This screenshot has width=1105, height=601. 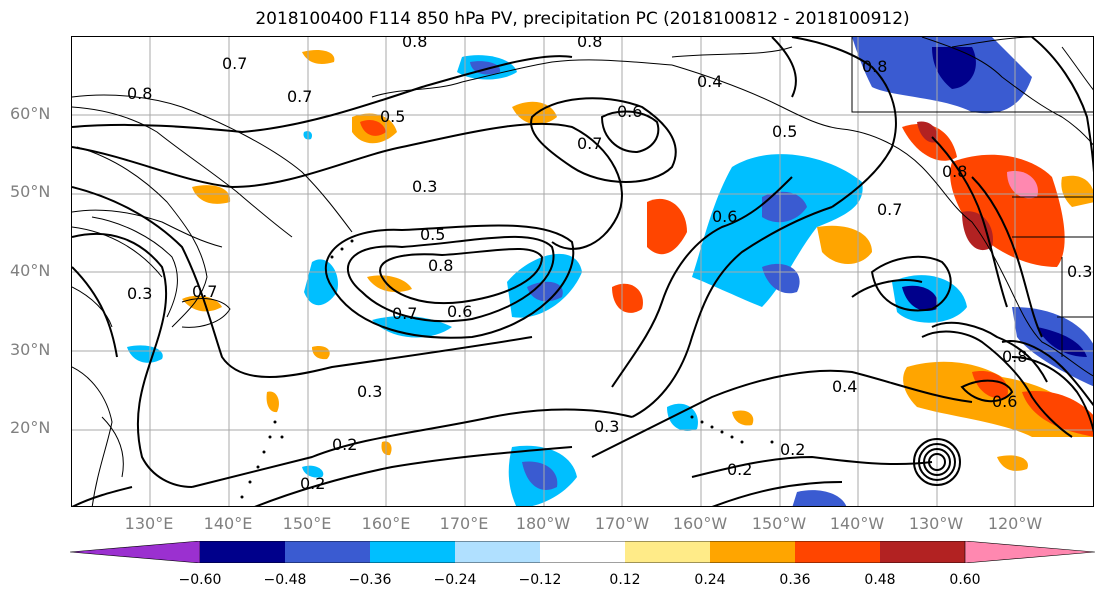 What do you see at coordinates (965, 580) in the screenshot?
I see `colorbar-tick: 0.60` at bounding box center [965, 580].